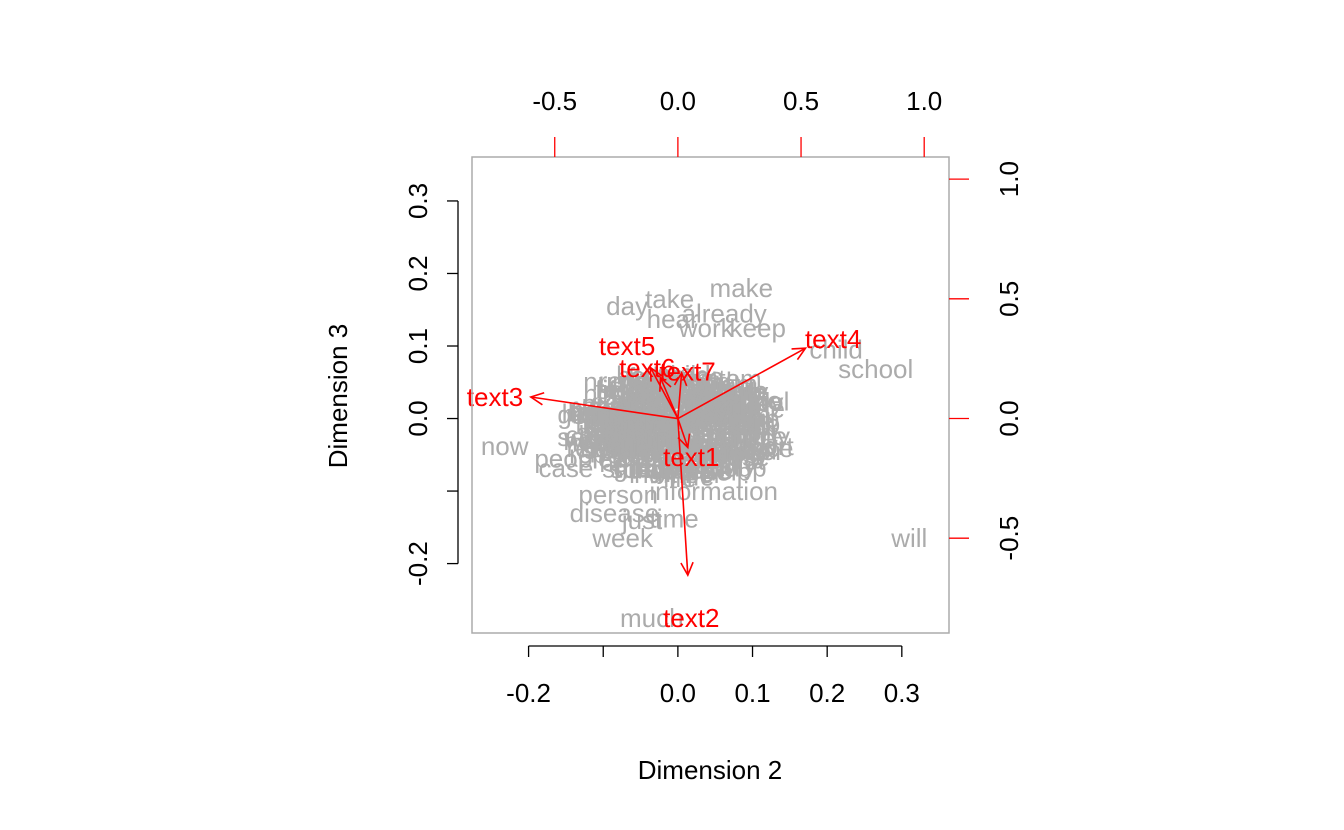 The image size is (1344, 830). I want to click on vector-arrow-text6, so click(669, 398).